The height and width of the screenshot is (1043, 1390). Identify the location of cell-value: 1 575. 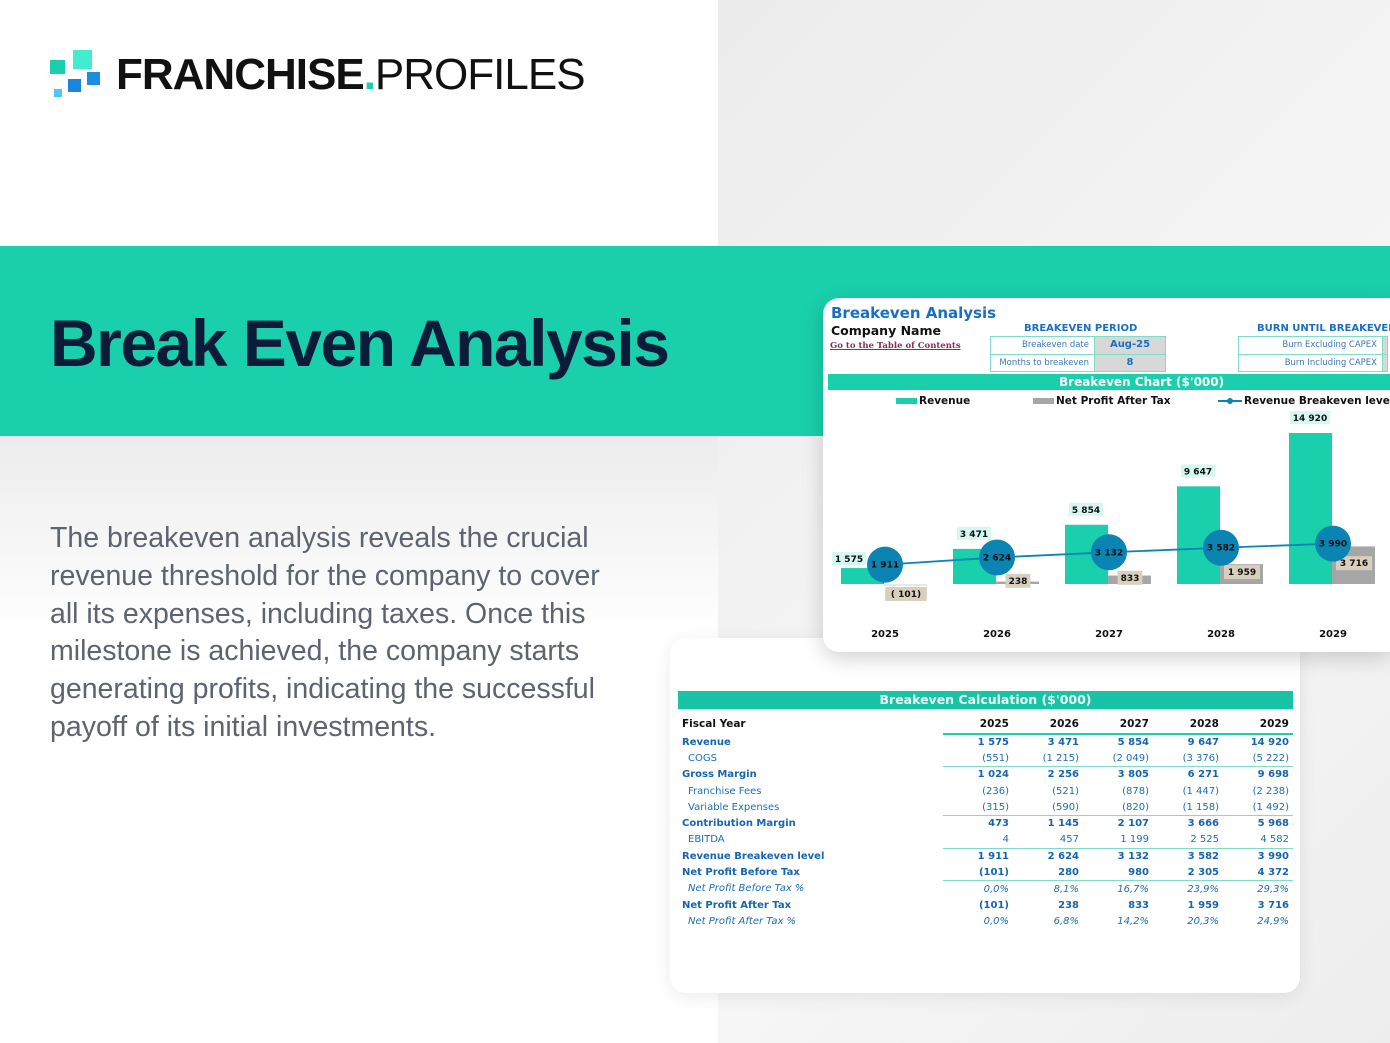
(993, 743).